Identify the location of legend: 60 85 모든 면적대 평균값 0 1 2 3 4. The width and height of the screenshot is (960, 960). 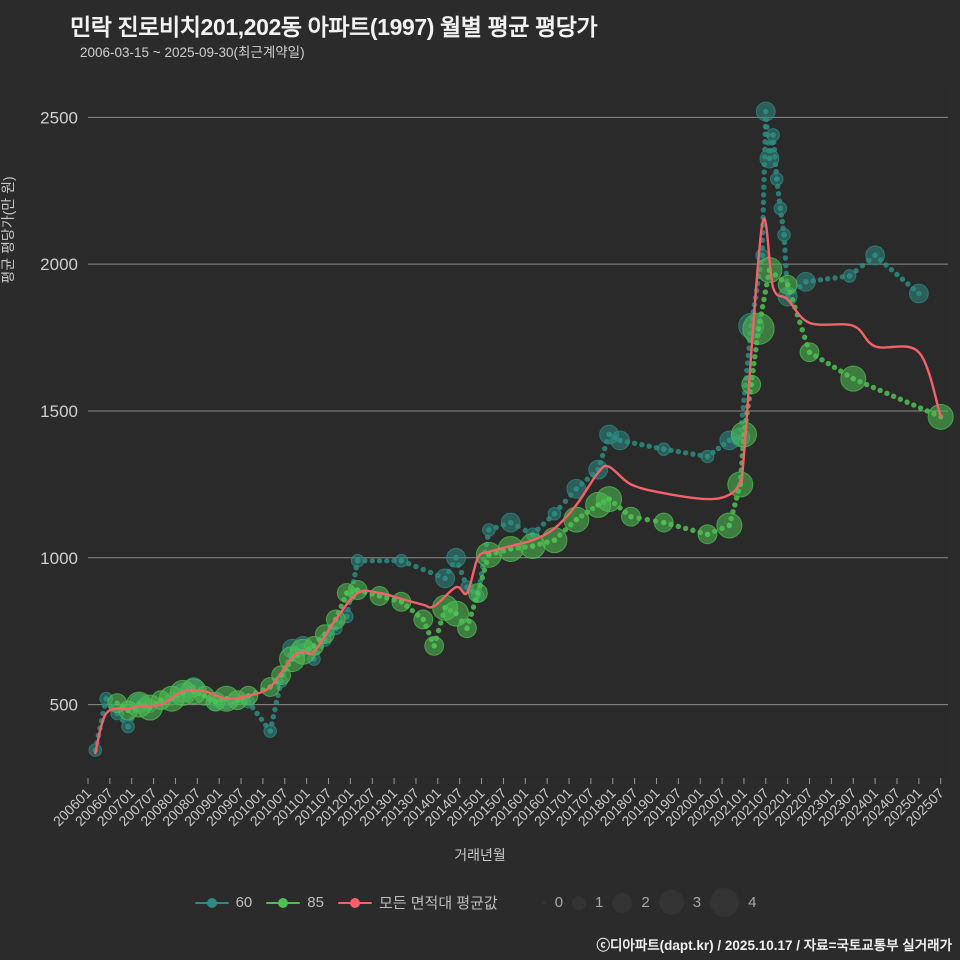
(480, 902).